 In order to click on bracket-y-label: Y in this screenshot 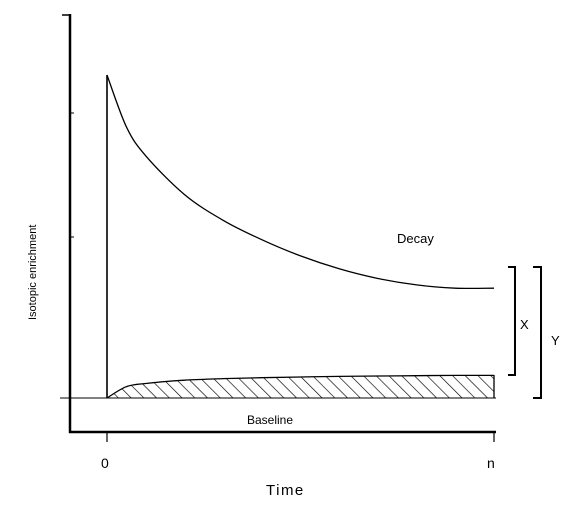, I will do `click(555, 340)`.